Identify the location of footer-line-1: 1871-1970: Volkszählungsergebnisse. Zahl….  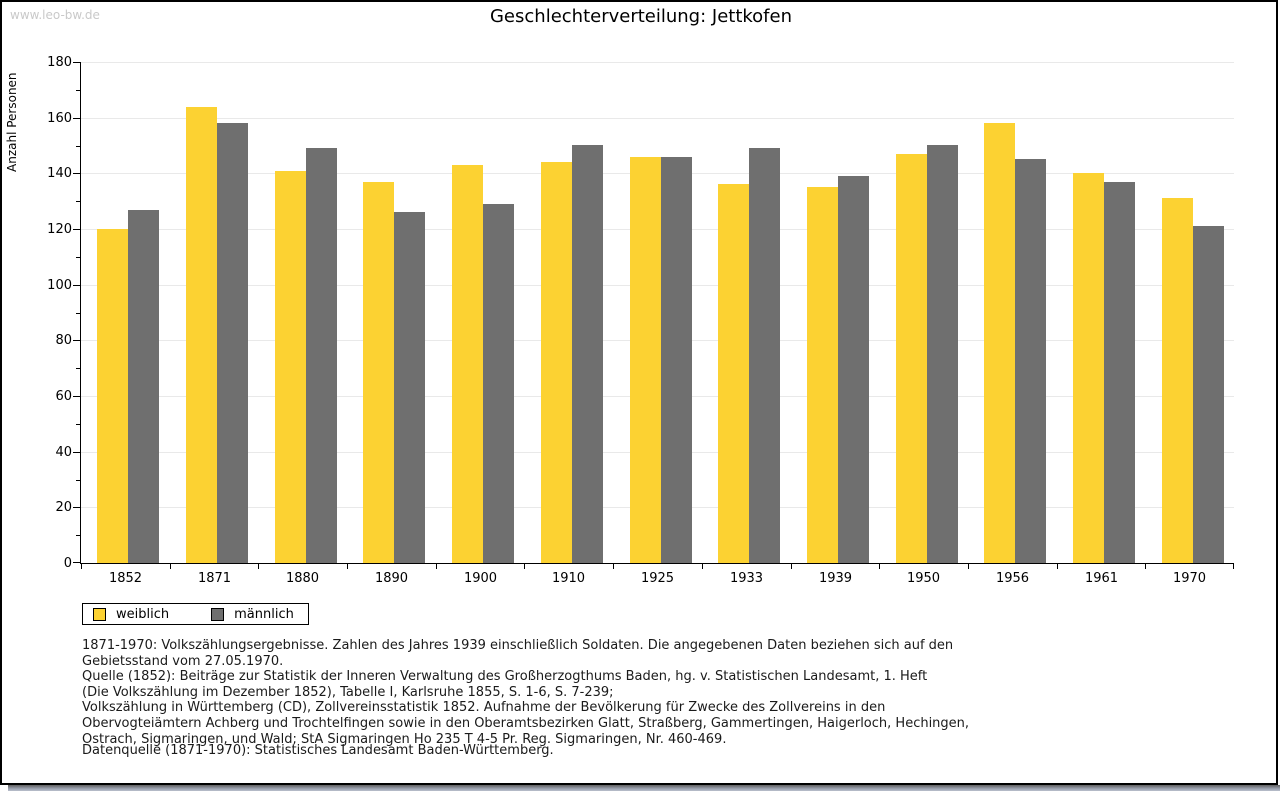
(518, 645).